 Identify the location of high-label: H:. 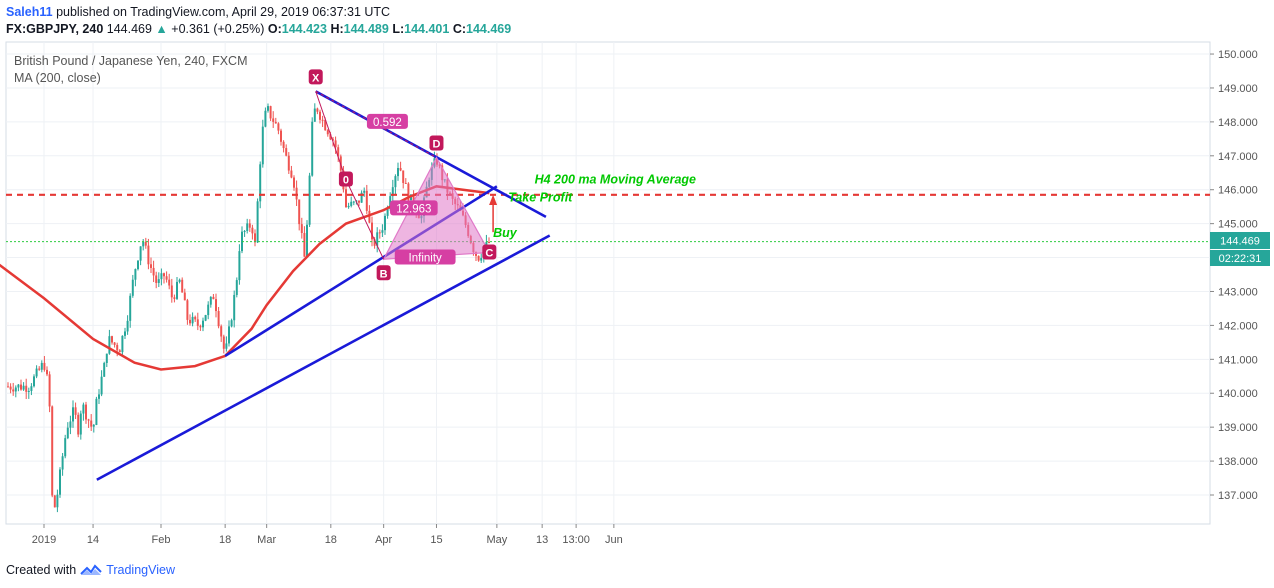
(337, 29).